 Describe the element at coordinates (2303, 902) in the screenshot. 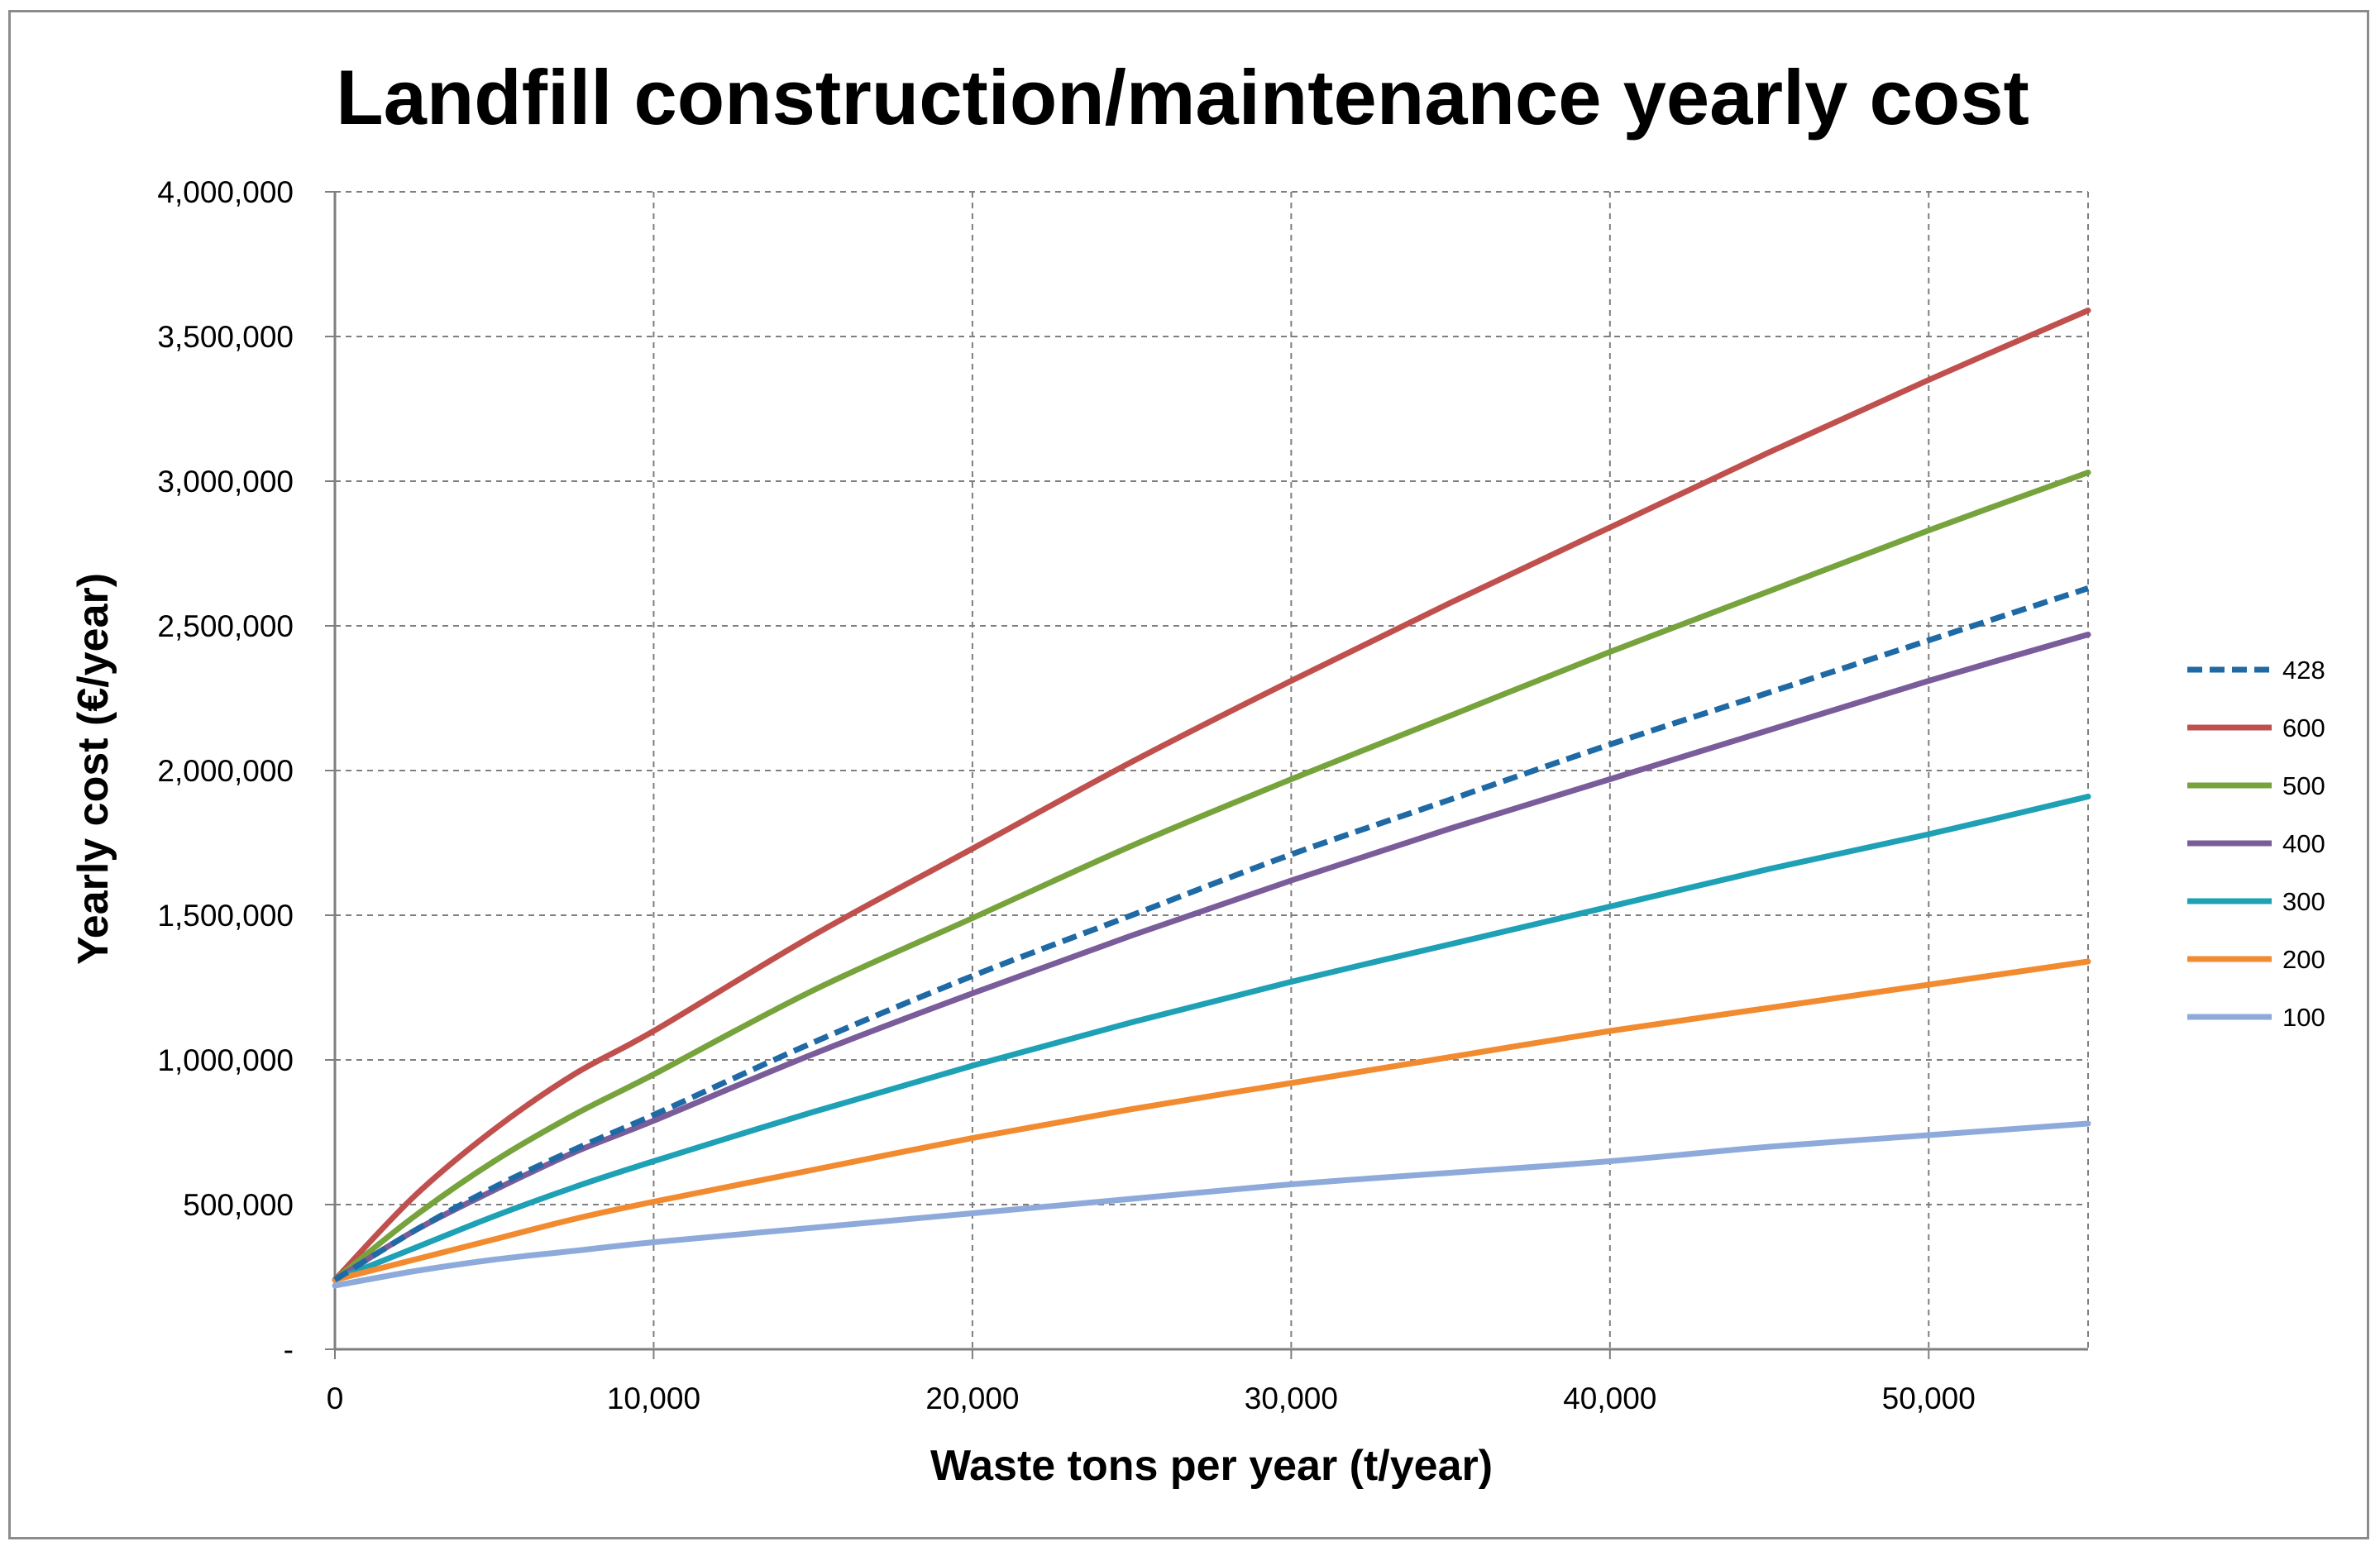

I see `legend-label-300: 300` at that location.